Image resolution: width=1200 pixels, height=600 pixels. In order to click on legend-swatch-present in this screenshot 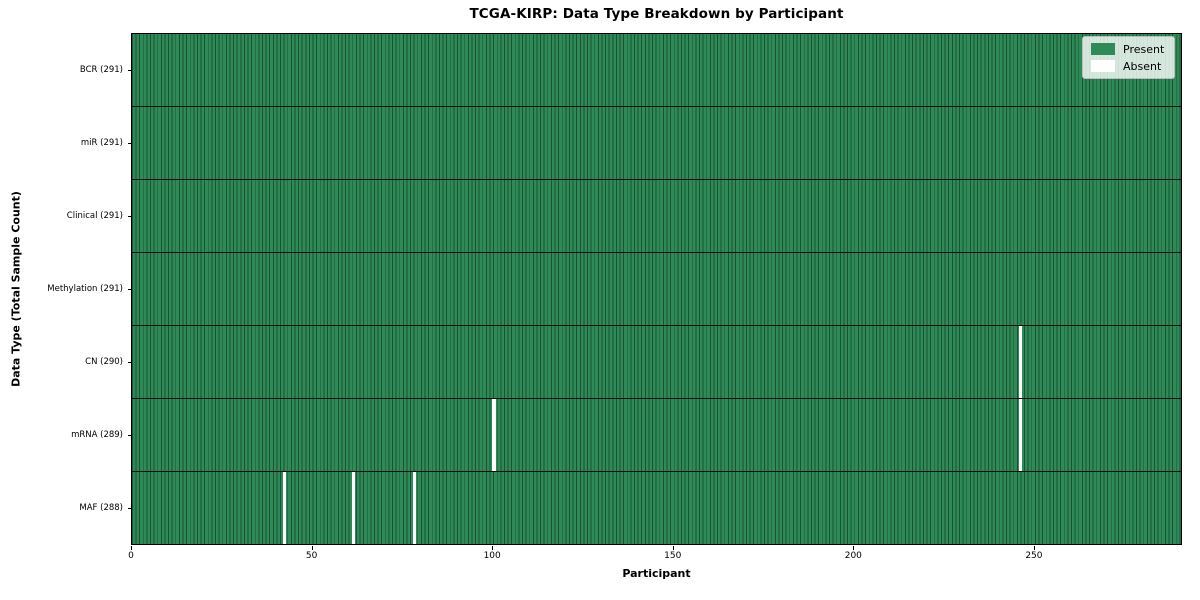, I will do `click(1103, 49)`.